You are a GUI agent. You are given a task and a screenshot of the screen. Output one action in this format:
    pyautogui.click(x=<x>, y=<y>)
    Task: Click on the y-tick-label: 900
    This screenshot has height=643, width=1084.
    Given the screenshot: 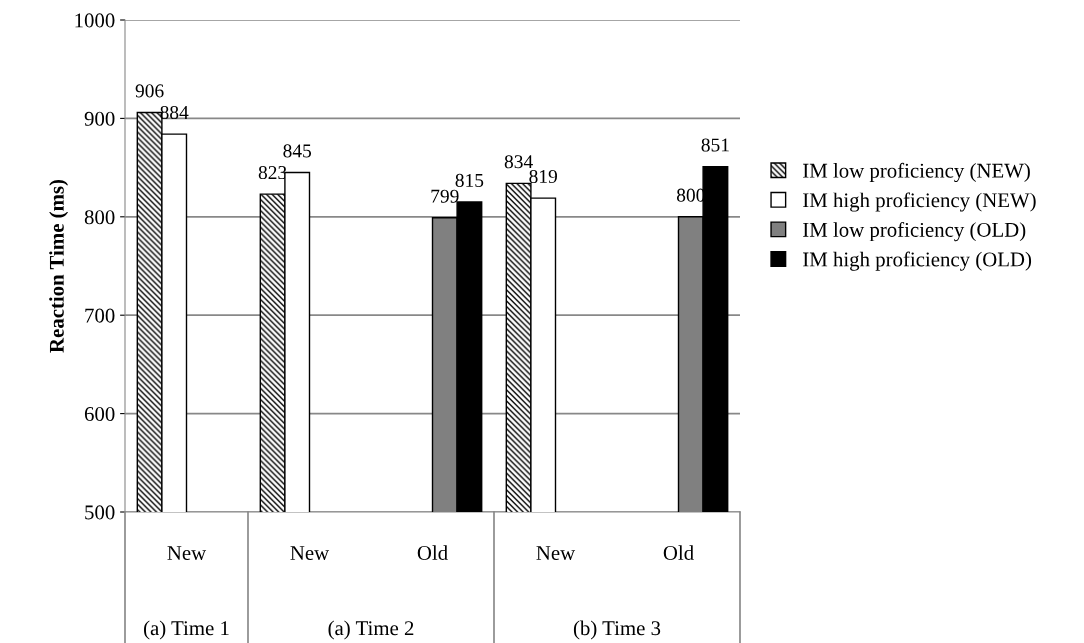 What is the action you would take?
    pyautogui.click(x=99, y=118)
    